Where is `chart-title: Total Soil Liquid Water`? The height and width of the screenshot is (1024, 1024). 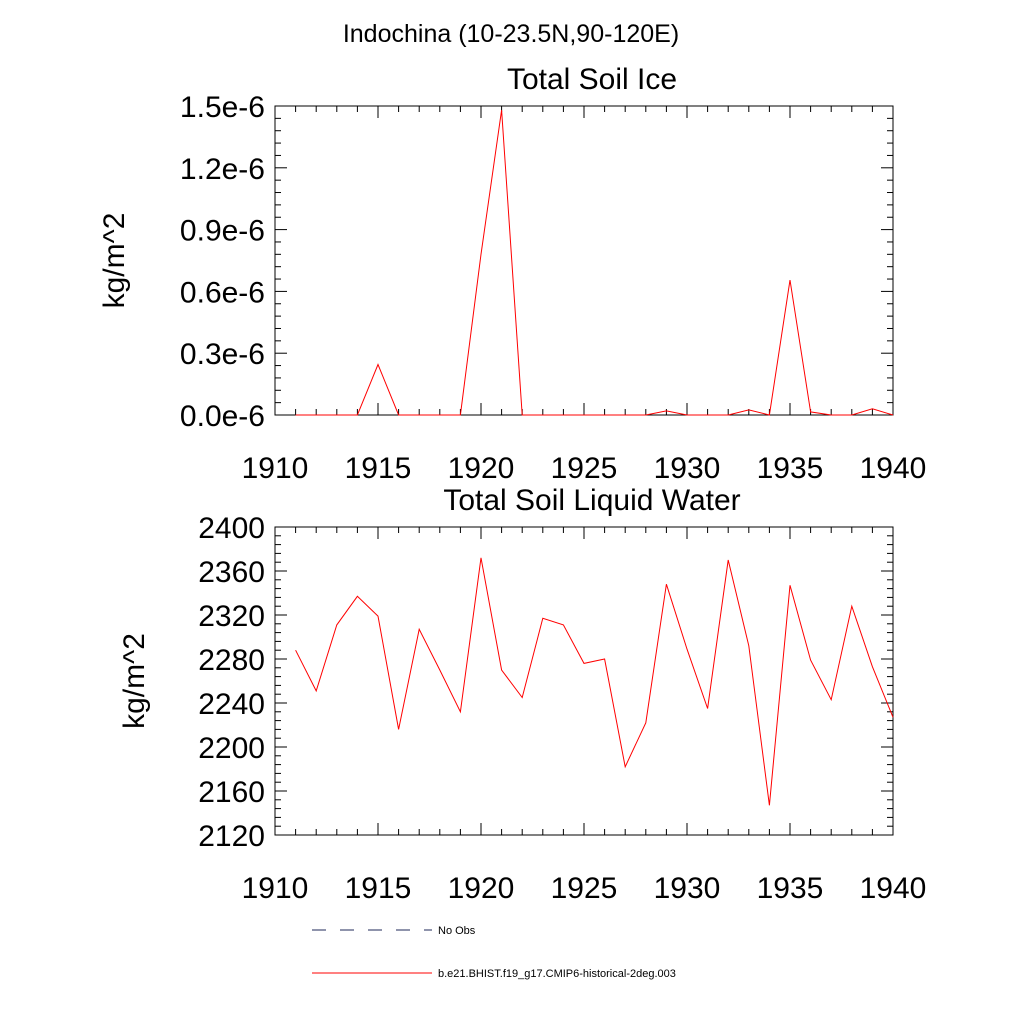
chart-title: Total Soil Liquid Water is located at coordinates (591, 500).